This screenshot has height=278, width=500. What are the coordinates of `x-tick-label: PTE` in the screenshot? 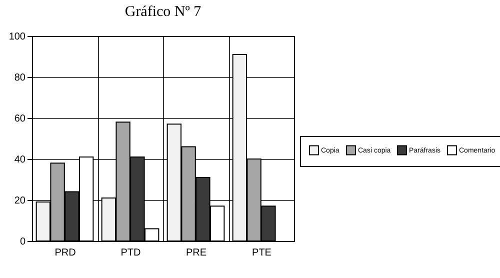 It's located at (262, 253).